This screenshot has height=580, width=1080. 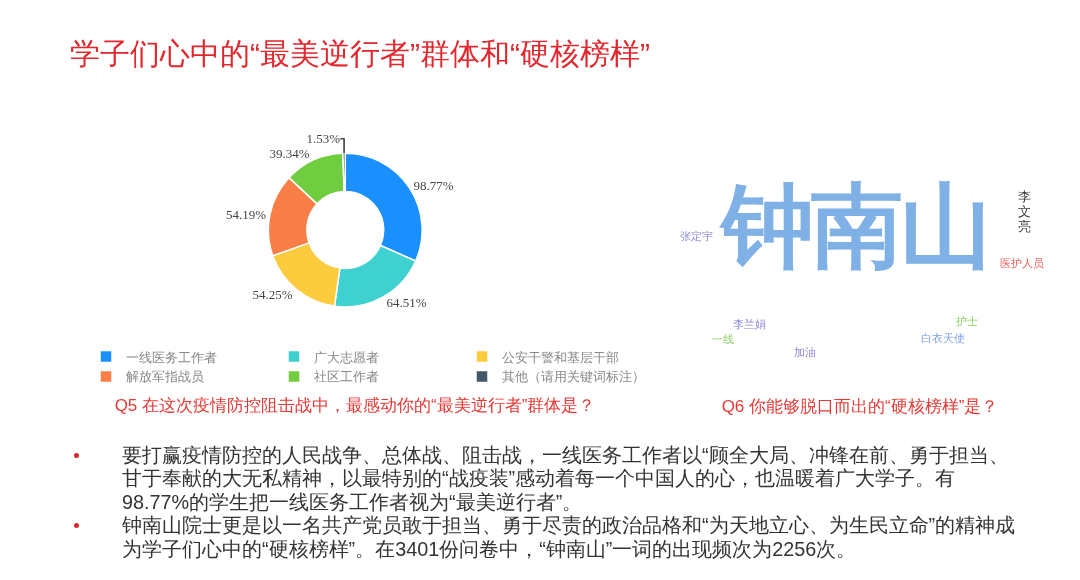 I want to click on legend-label: 其他（请用关键词标注）, so click(x=573, y=377).